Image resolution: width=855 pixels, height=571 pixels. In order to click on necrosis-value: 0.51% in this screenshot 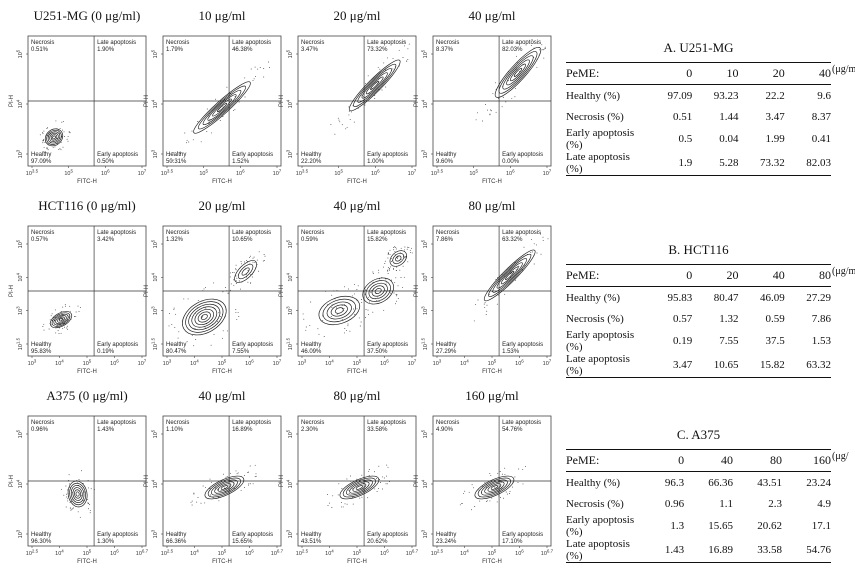, I will do `click(40, 50)`.